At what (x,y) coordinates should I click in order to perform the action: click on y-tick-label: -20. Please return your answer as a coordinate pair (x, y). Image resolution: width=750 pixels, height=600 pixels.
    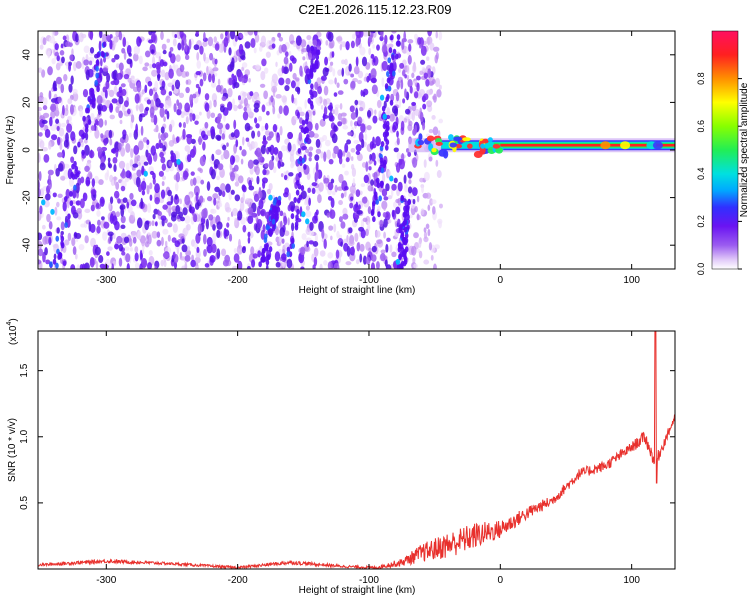
    Looking at the image, I should click on (27, 197).